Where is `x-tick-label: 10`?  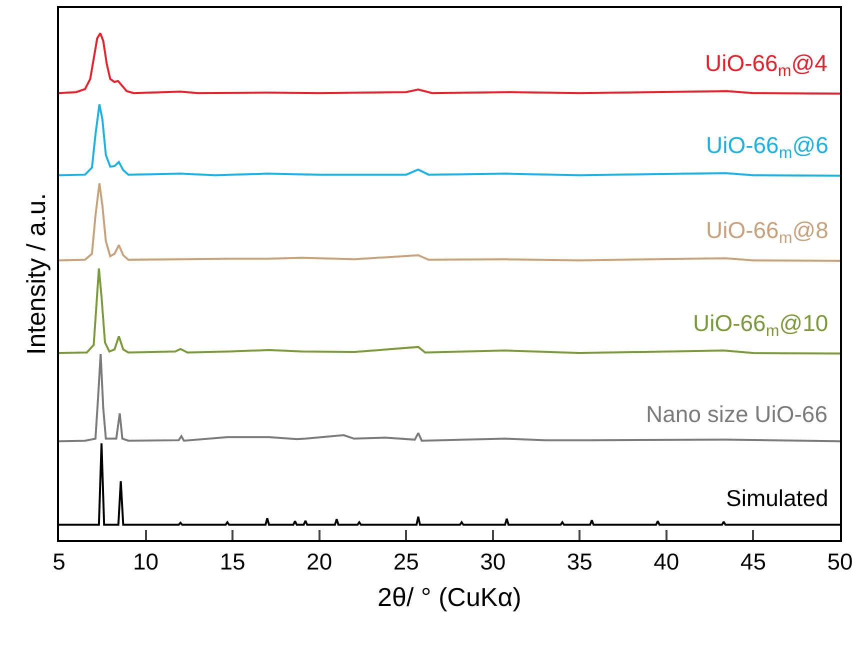
x-tick-label: 10 is located at coordinates (145, 561).